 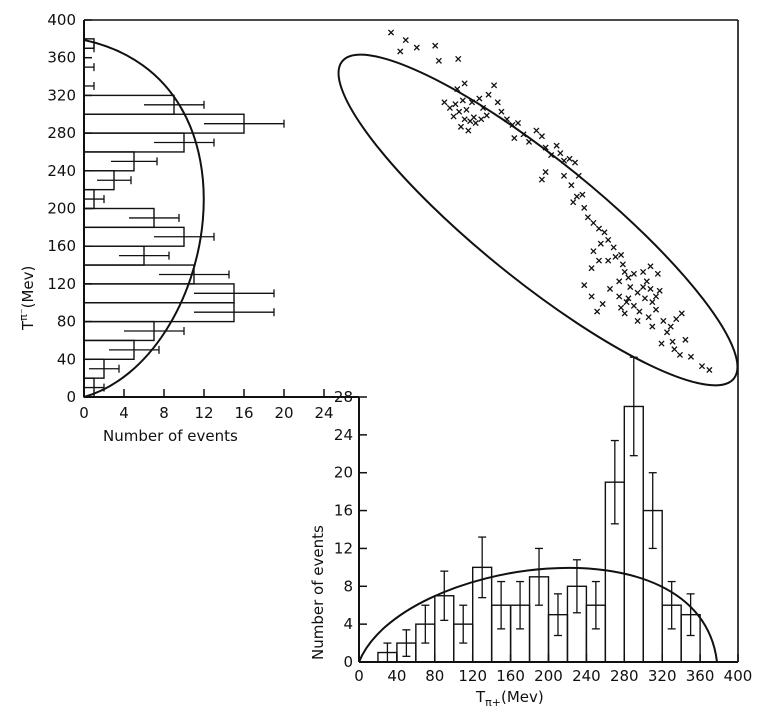 I want to click on left-hist-y-title-units: (Mev), so click(x=28, y=287).